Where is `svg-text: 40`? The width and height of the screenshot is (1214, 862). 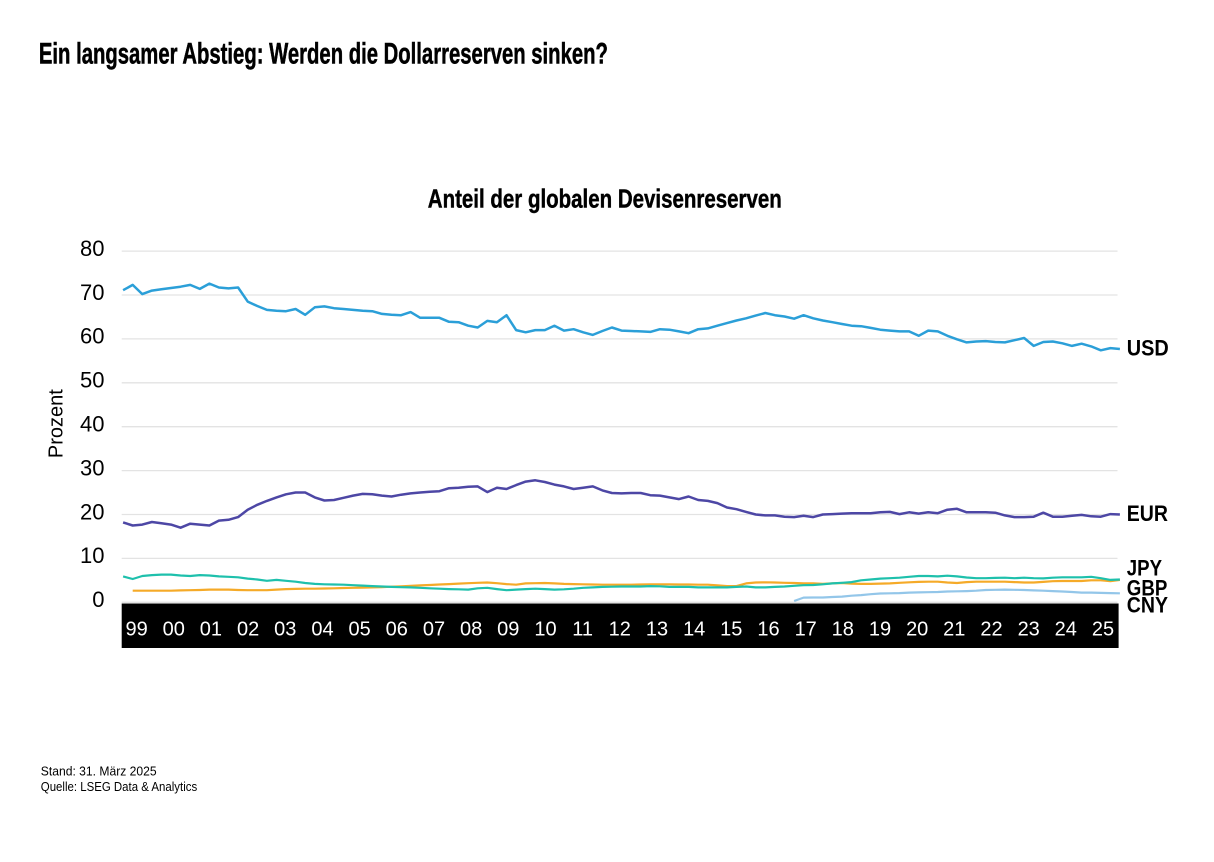
svg-text: 40 is located at coordinates (92, 424).